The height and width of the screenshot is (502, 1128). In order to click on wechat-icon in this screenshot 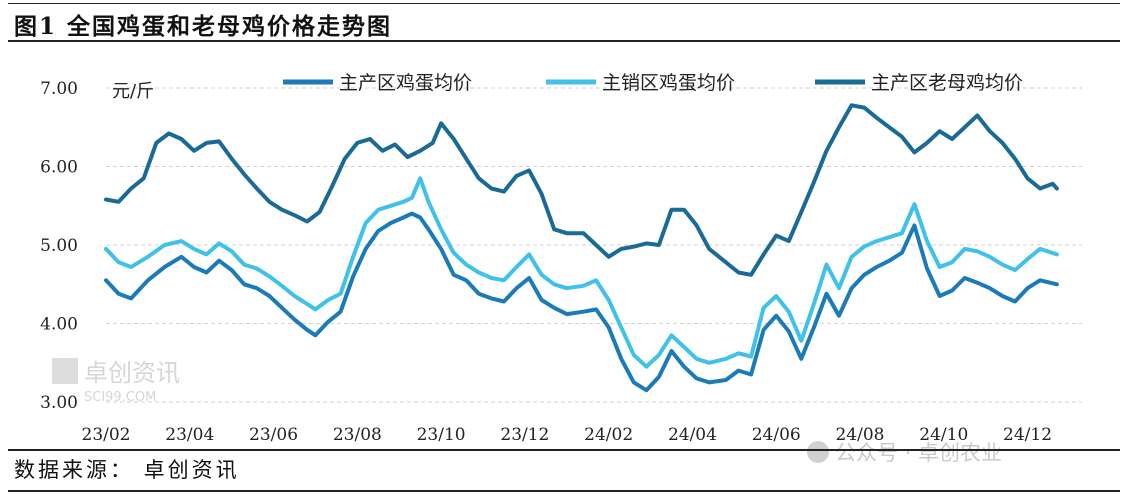, I will do `click(818, 452)`.